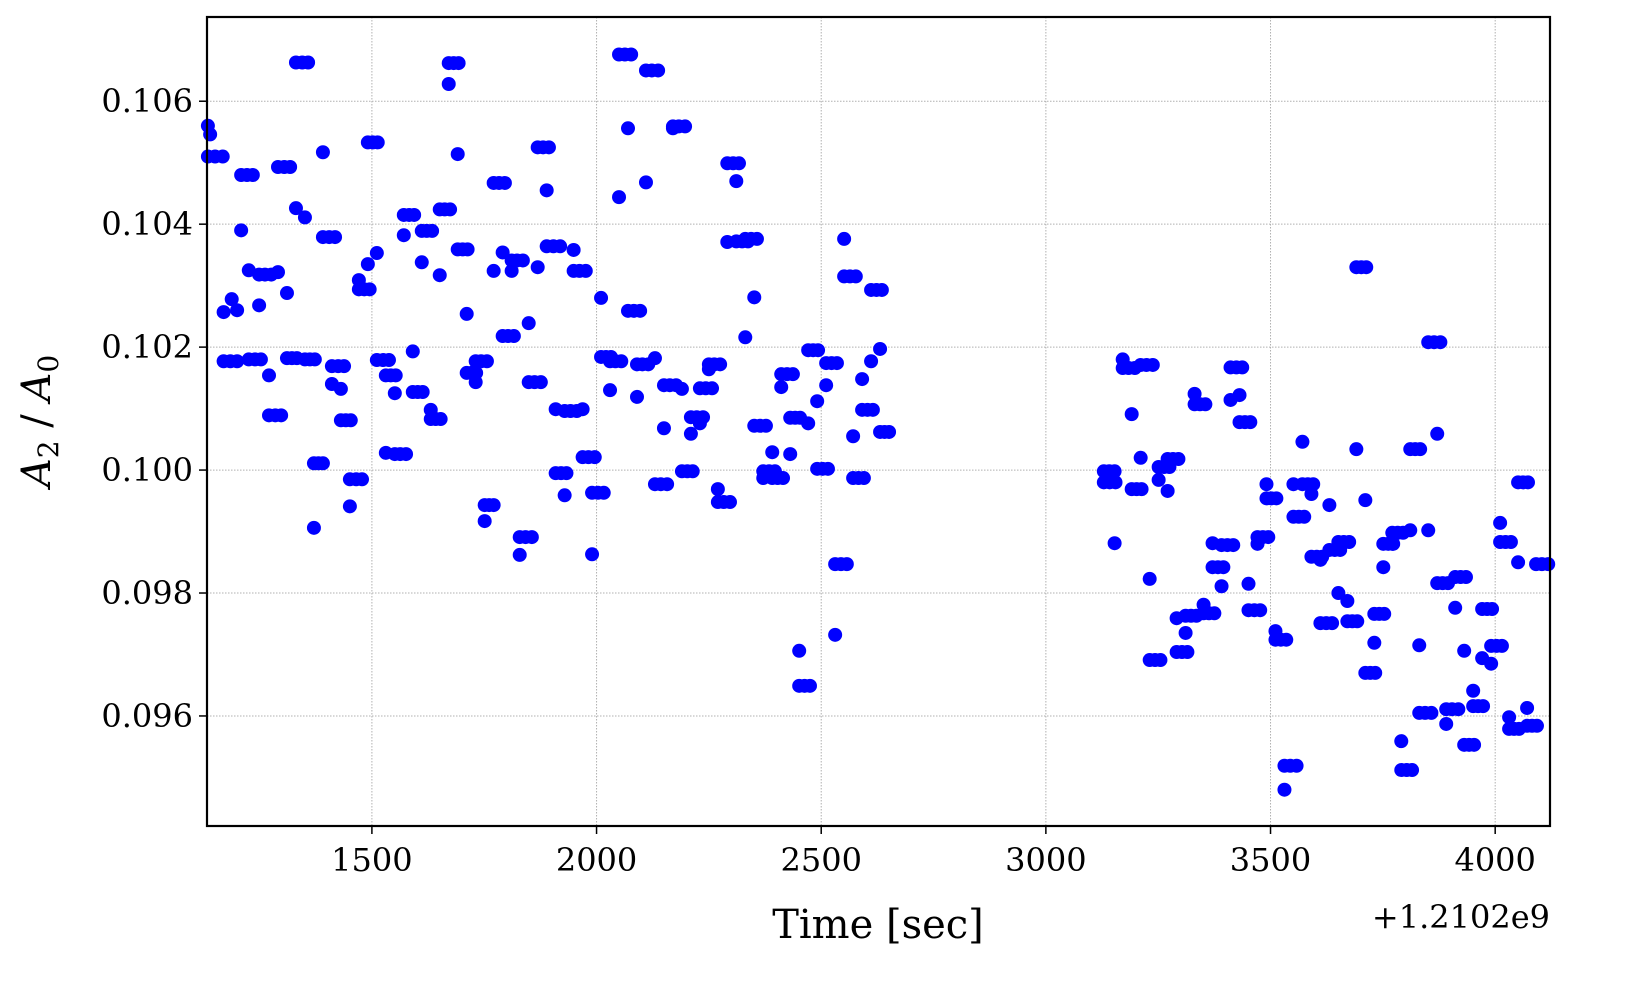  Describe the element at coordinates (37, 474) in the screenshot. I see `y-label-a2: A` at that location.